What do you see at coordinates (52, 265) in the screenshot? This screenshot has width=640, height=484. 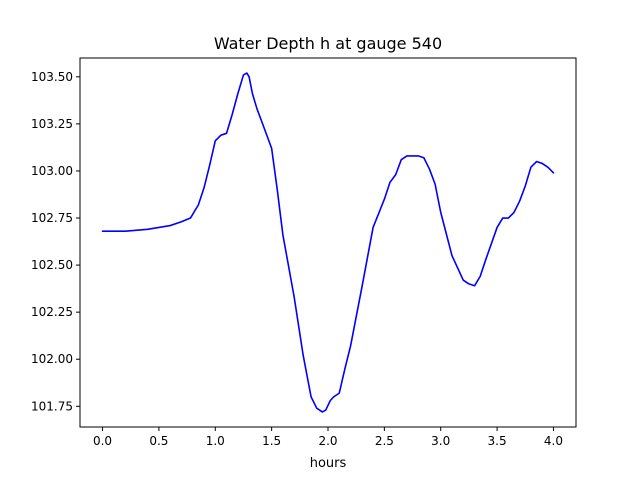 I see `y-tick-label: 102.50` at bounding box center [52, 265].